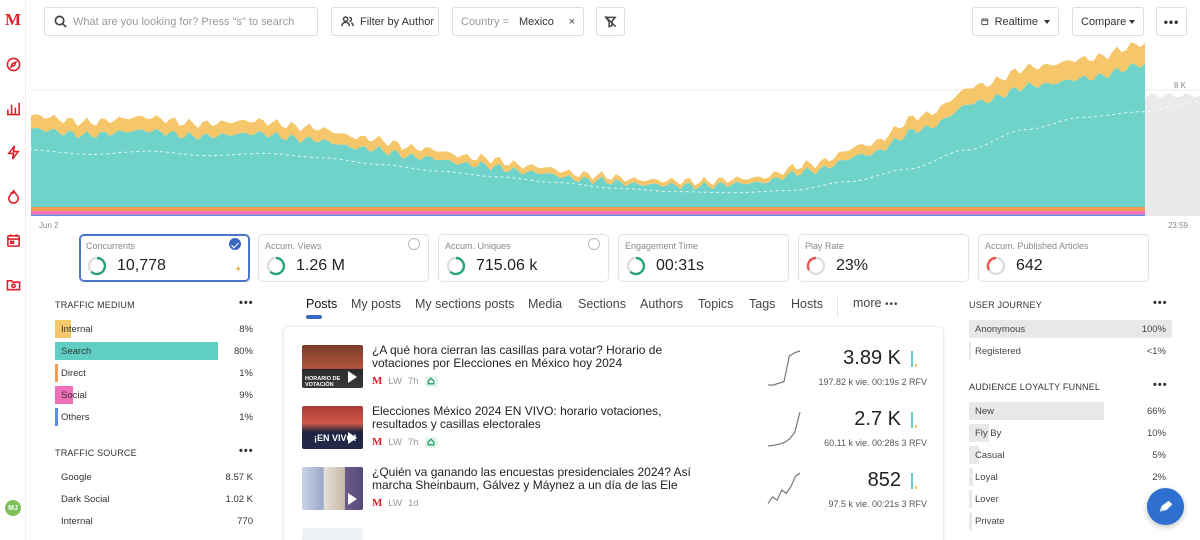 The height and width of the screenshot is (540, 1200). What do you see at coordinates (518, 21) in the screenshot?
I see `country-filter-chip: Country = Mexico ×` at bounding box center [518, 21].